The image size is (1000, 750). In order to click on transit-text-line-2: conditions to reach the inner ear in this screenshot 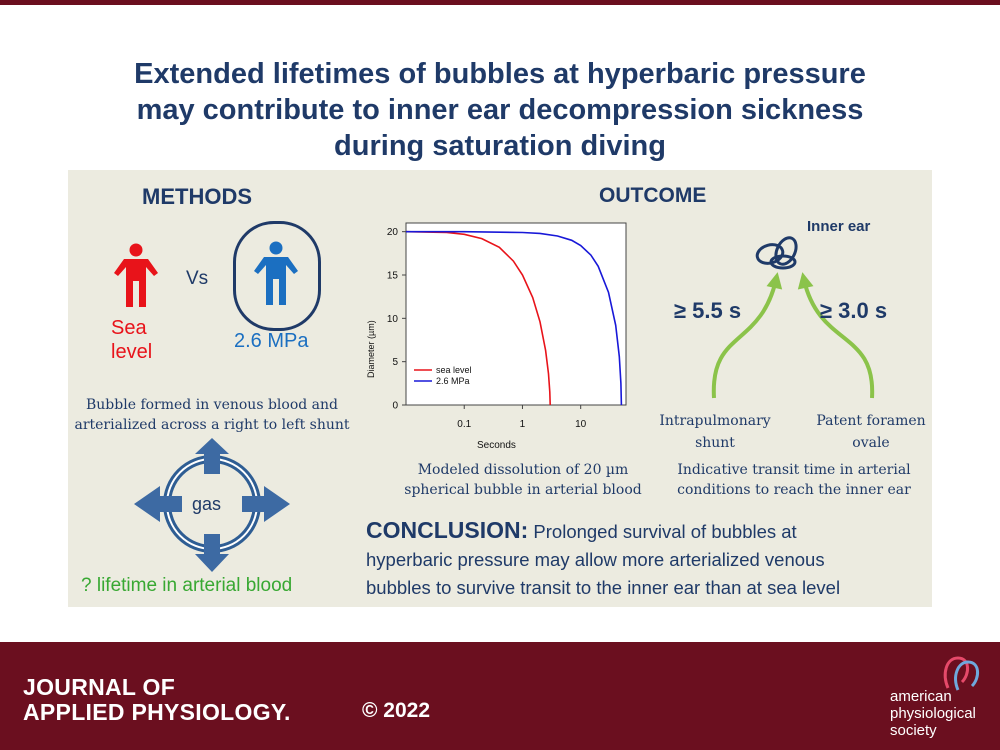, I will do `click(794, 490)`.